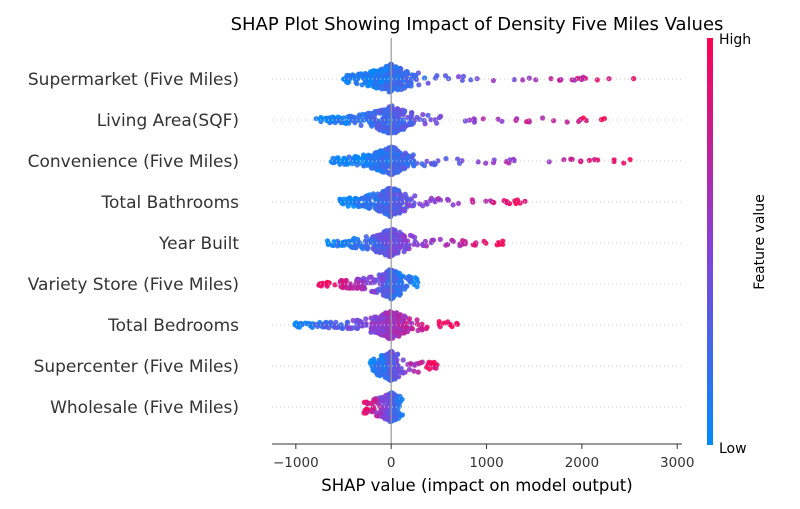 The height and width of the screenshot is (509, 800). What do you see at coordinates (133, 285) in the screenshot?
I see `feature-label: Variety Store (Five Miles)` at bounding box center [133, 285].